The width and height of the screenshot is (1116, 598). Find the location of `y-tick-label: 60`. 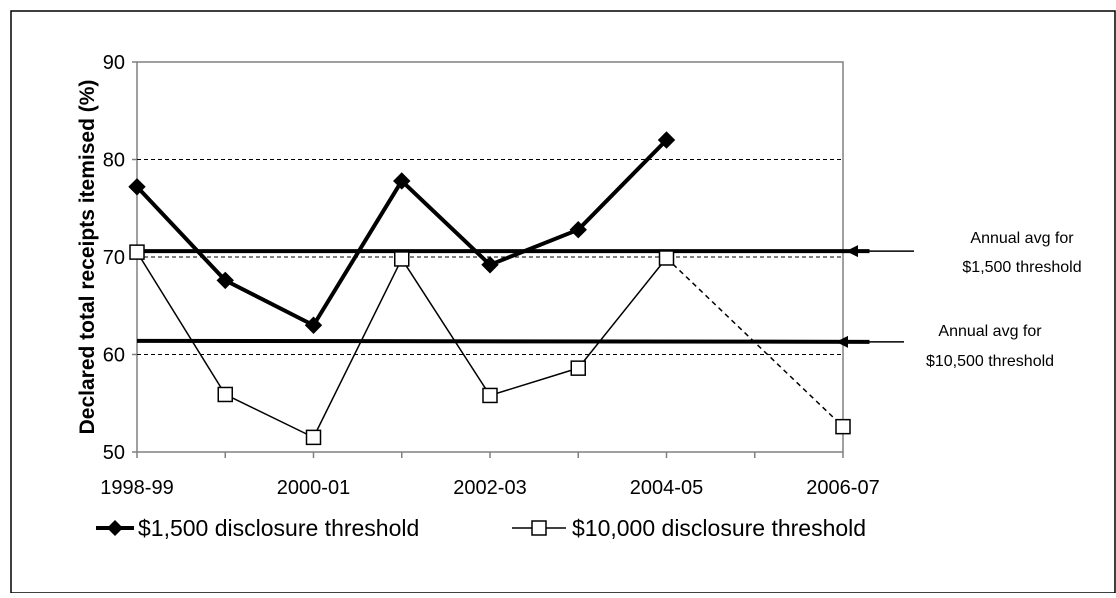

y-tick-label: 60 is located at coordinates (114, 356).